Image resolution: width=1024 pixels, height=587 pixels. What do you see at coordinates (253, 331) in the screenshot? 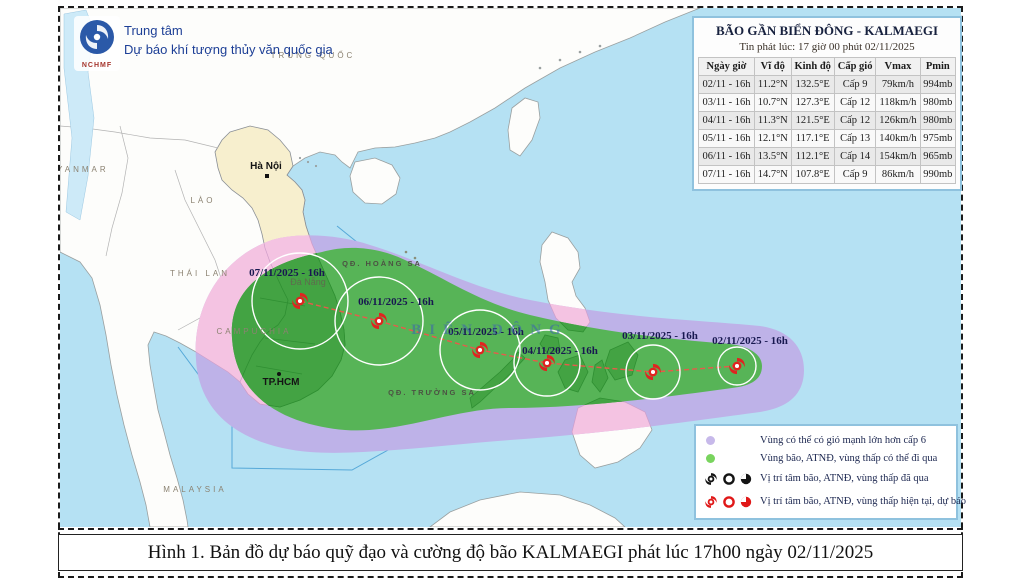
I see `map-place-label: CAMPUCHIA` at bounding box center [253, 331].